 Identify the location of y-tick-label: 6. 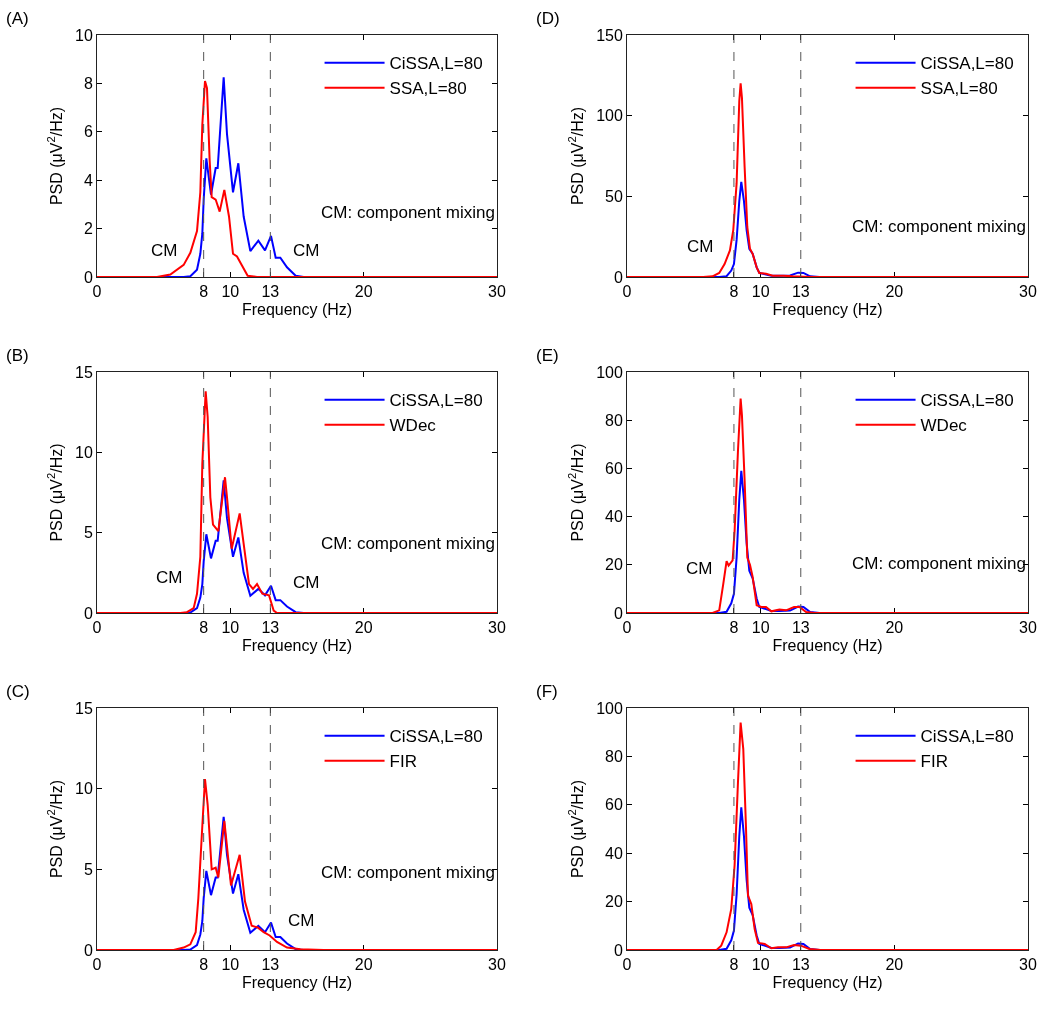
(88, 132).